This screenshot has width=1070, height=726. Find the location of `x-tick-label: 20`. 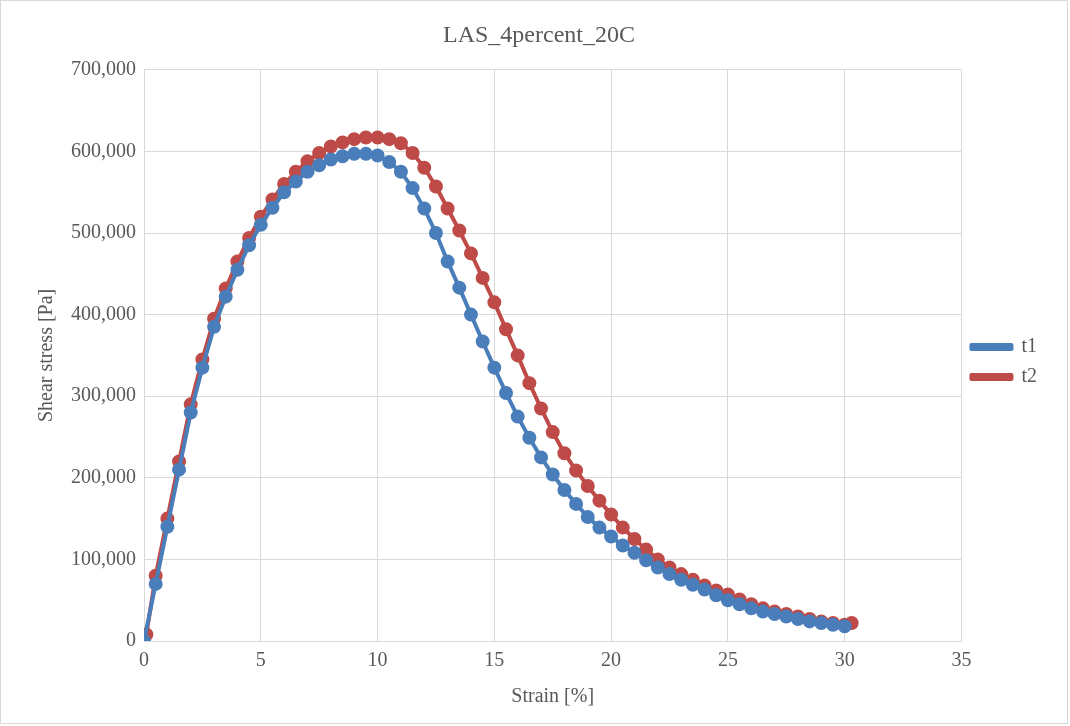

x-tick-label: 20 is located at coordinates (611, 659).